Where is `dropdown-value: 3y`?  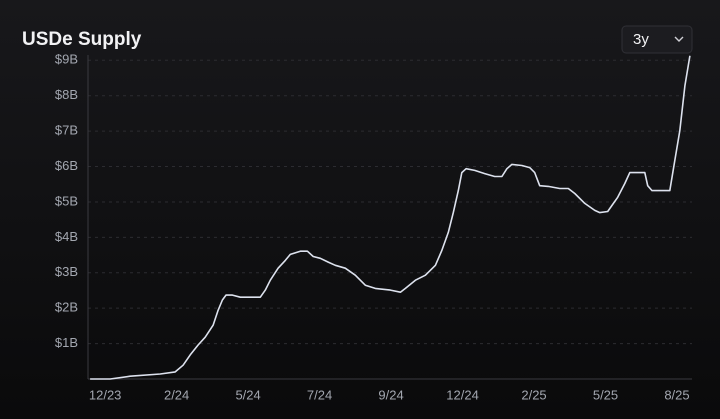 dropdown-value: 3y is located at coordinates (641, 39).